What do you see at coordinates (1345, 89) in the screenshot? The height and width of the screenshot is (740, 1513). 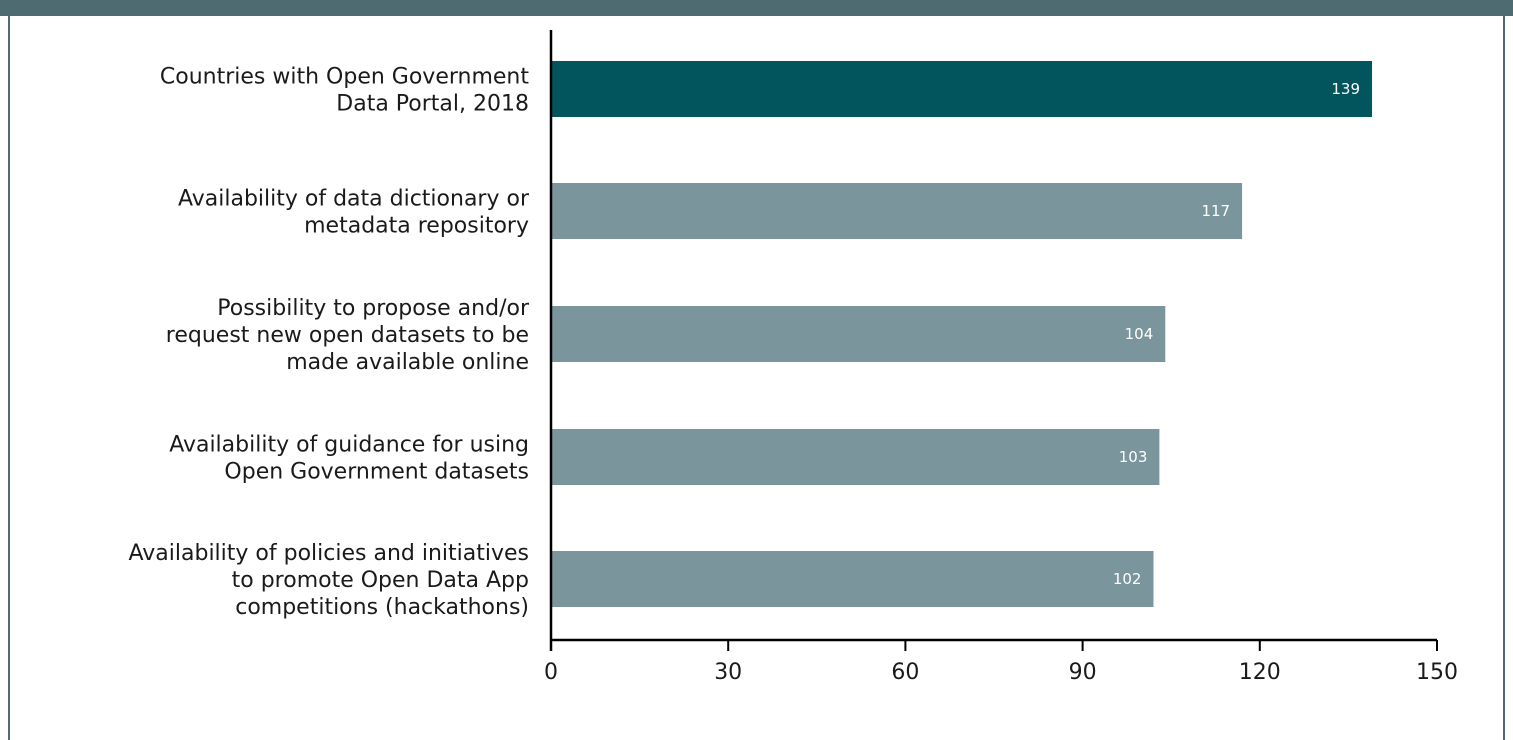 I see `bar-value-label-0: 139` at bounding box center [1345, 89].